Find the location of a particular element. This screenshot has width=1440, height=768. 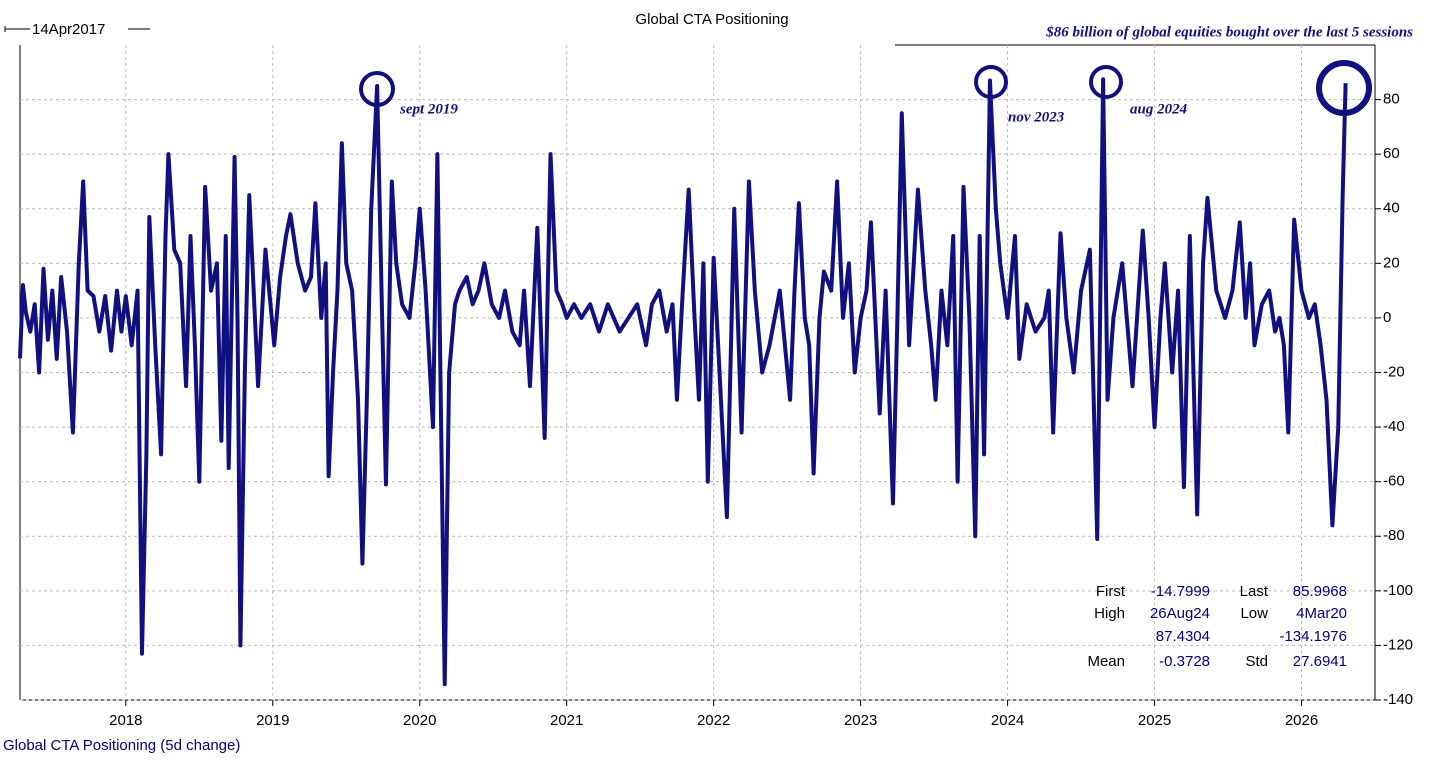

stat-label: Mean is located at coordinates (1106, 661).